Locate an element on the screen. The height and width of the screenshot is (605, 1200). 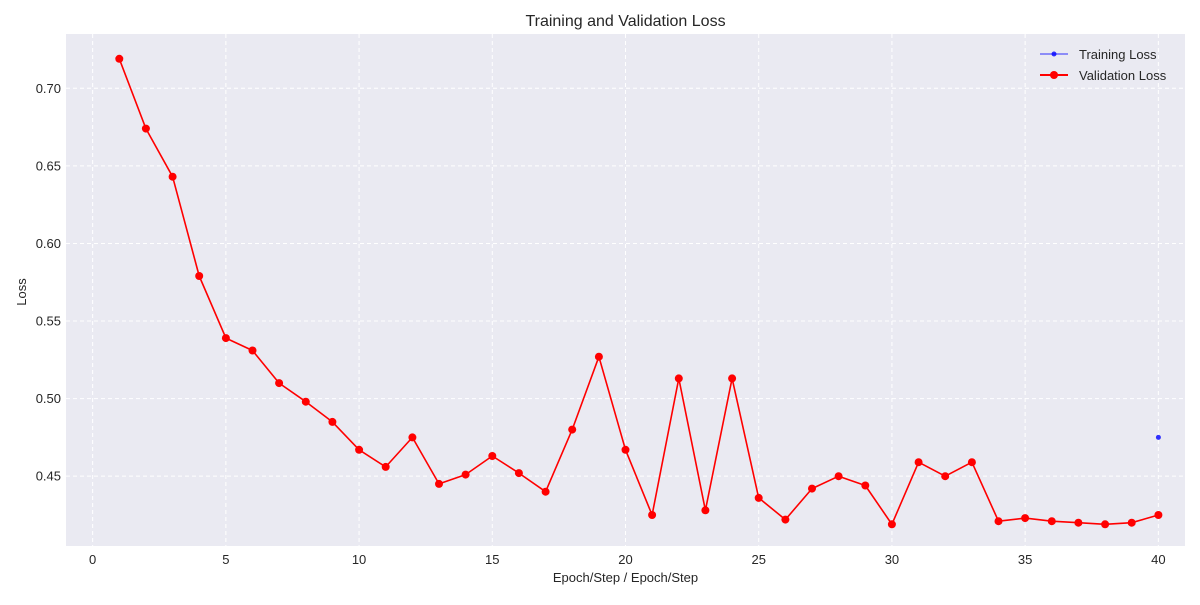
legend-marker-training is located at coordinates (1054, 54).